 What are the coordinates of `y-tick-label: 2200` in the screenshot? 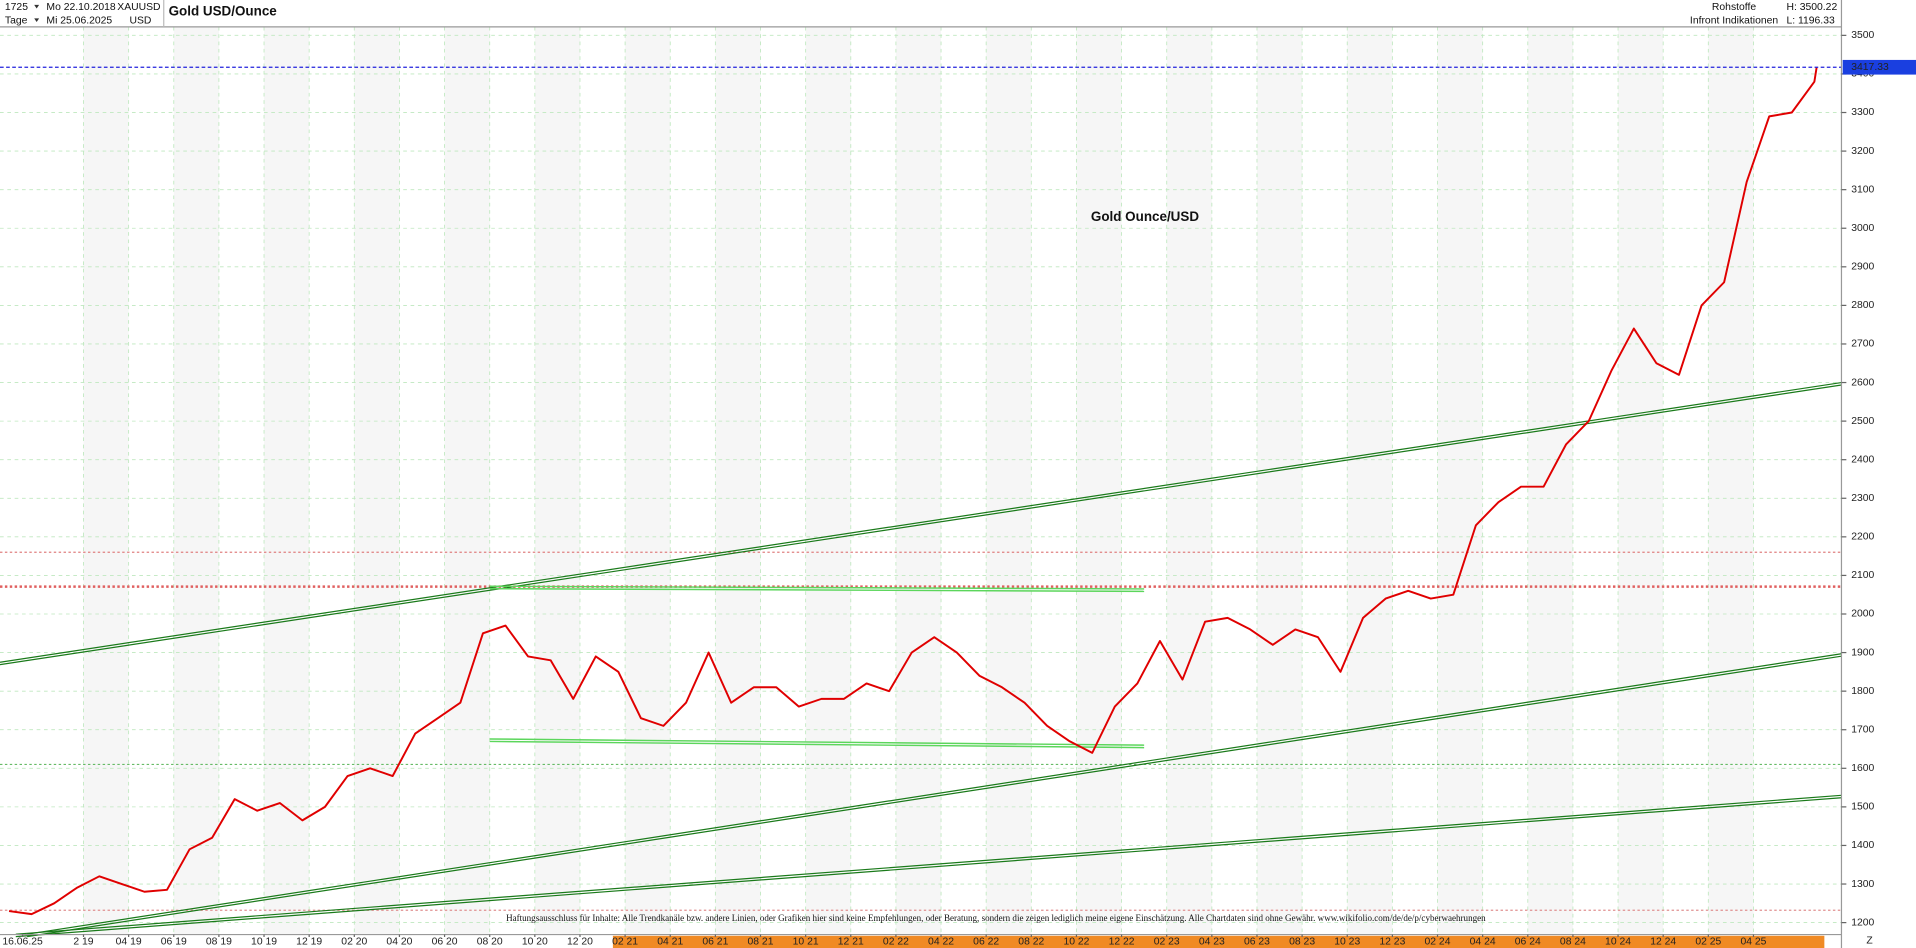 It's located at (1862, 537).